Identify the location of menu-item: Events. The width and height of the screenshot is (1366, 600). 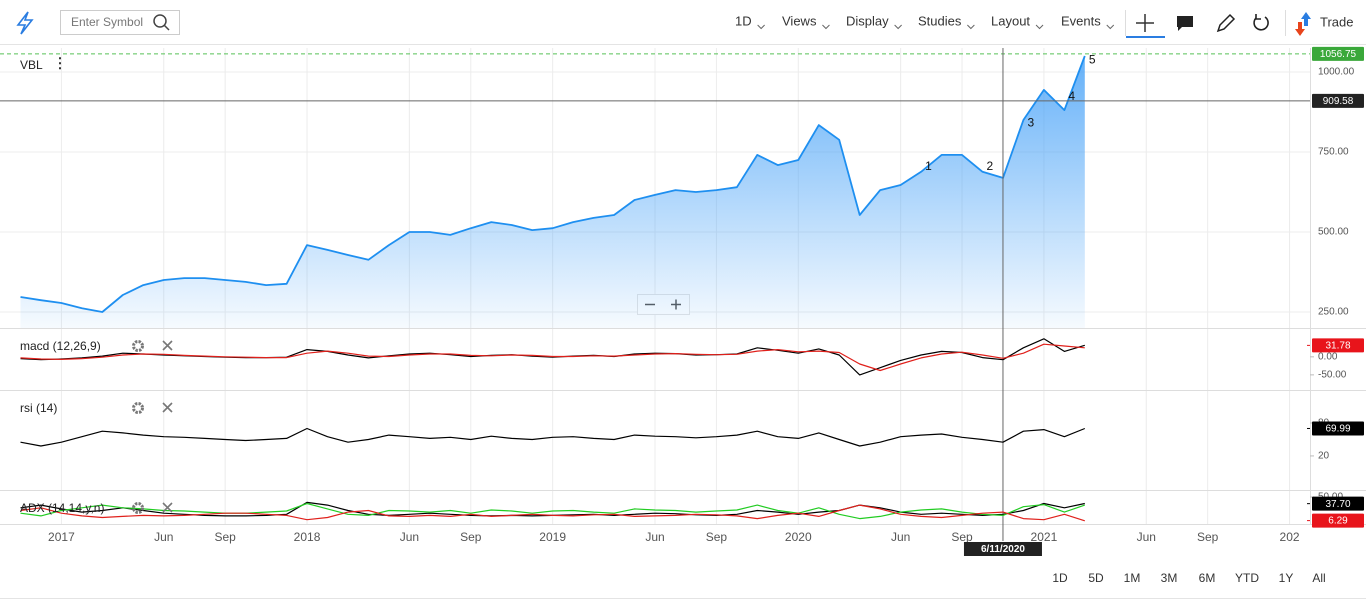
(1081, 20).